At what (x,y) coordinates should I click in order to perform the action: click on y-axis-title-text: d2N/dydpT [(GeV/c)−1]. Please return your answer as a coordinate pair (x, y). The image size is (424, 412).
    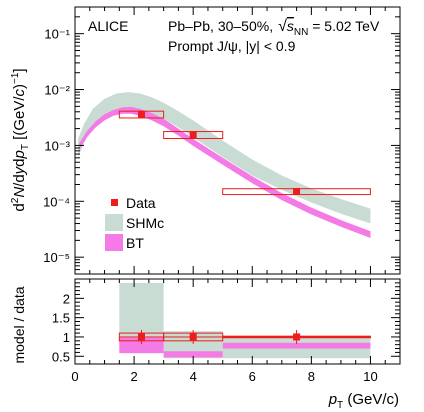
    Looking at the image, I should click on (20, 139).